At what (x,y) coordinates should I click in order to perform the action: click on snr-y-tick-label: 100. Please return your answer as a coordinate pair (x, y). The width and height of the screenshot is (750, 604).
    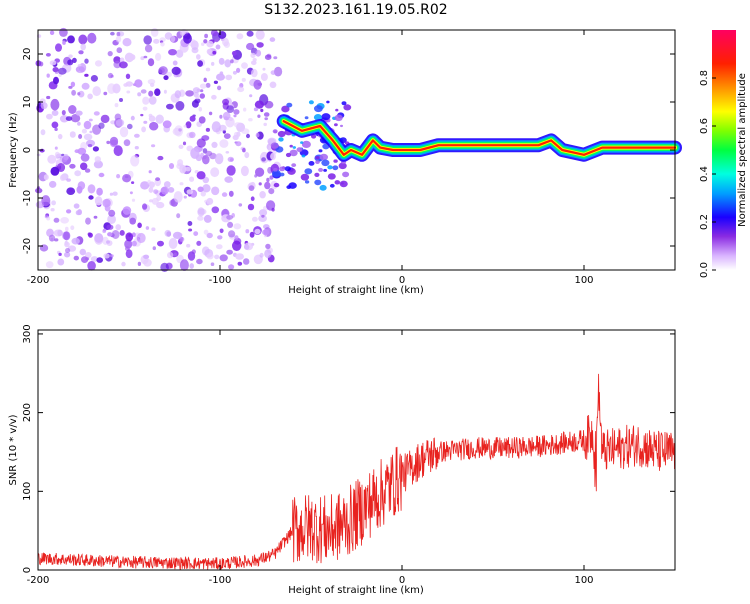
    Looking at the image, I should click on (27, 491).